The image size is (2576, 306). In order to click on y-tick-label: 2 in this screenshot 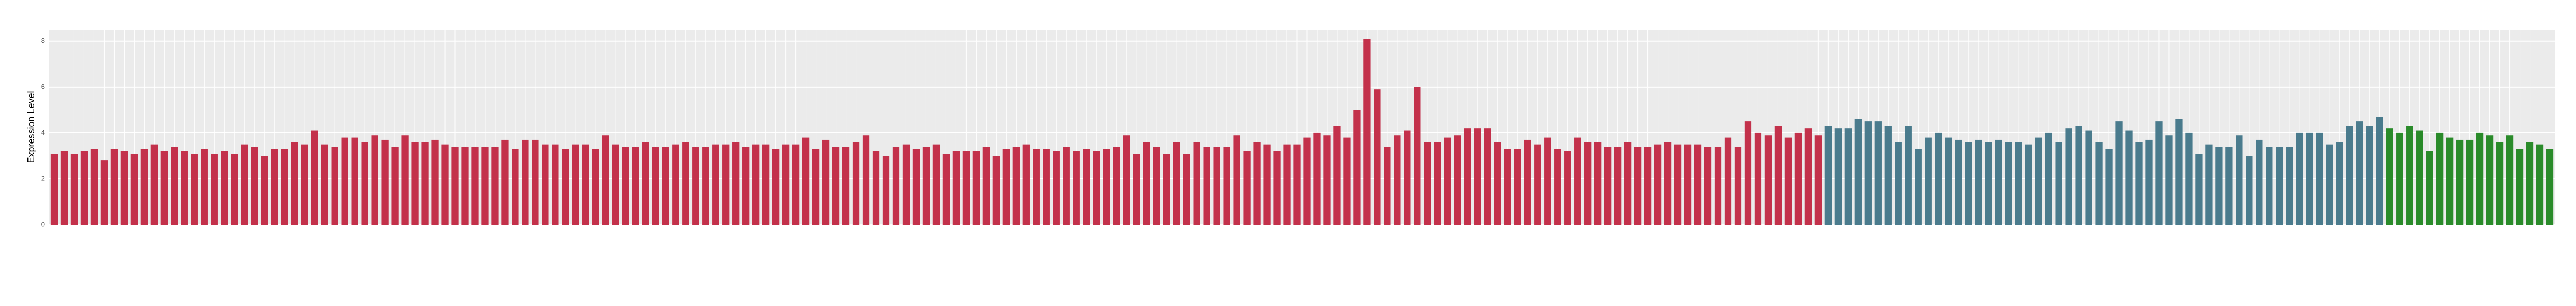, I will do `click(43, 178)`.